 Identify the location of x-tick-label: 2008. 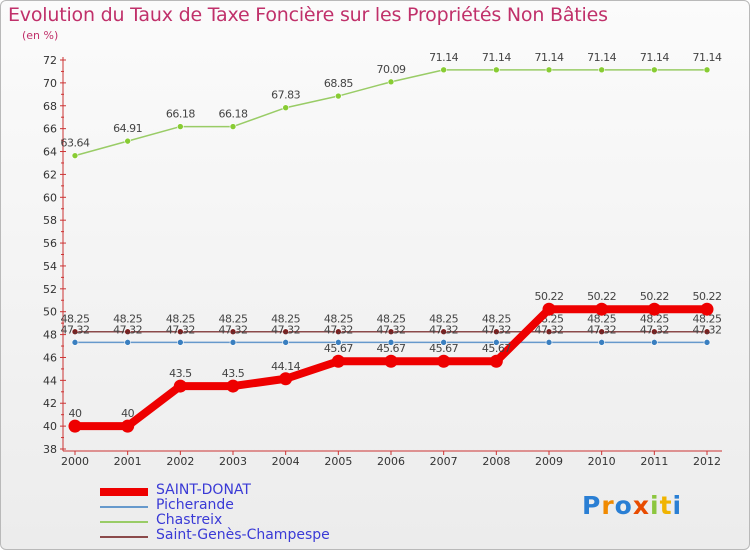
(496, 461).